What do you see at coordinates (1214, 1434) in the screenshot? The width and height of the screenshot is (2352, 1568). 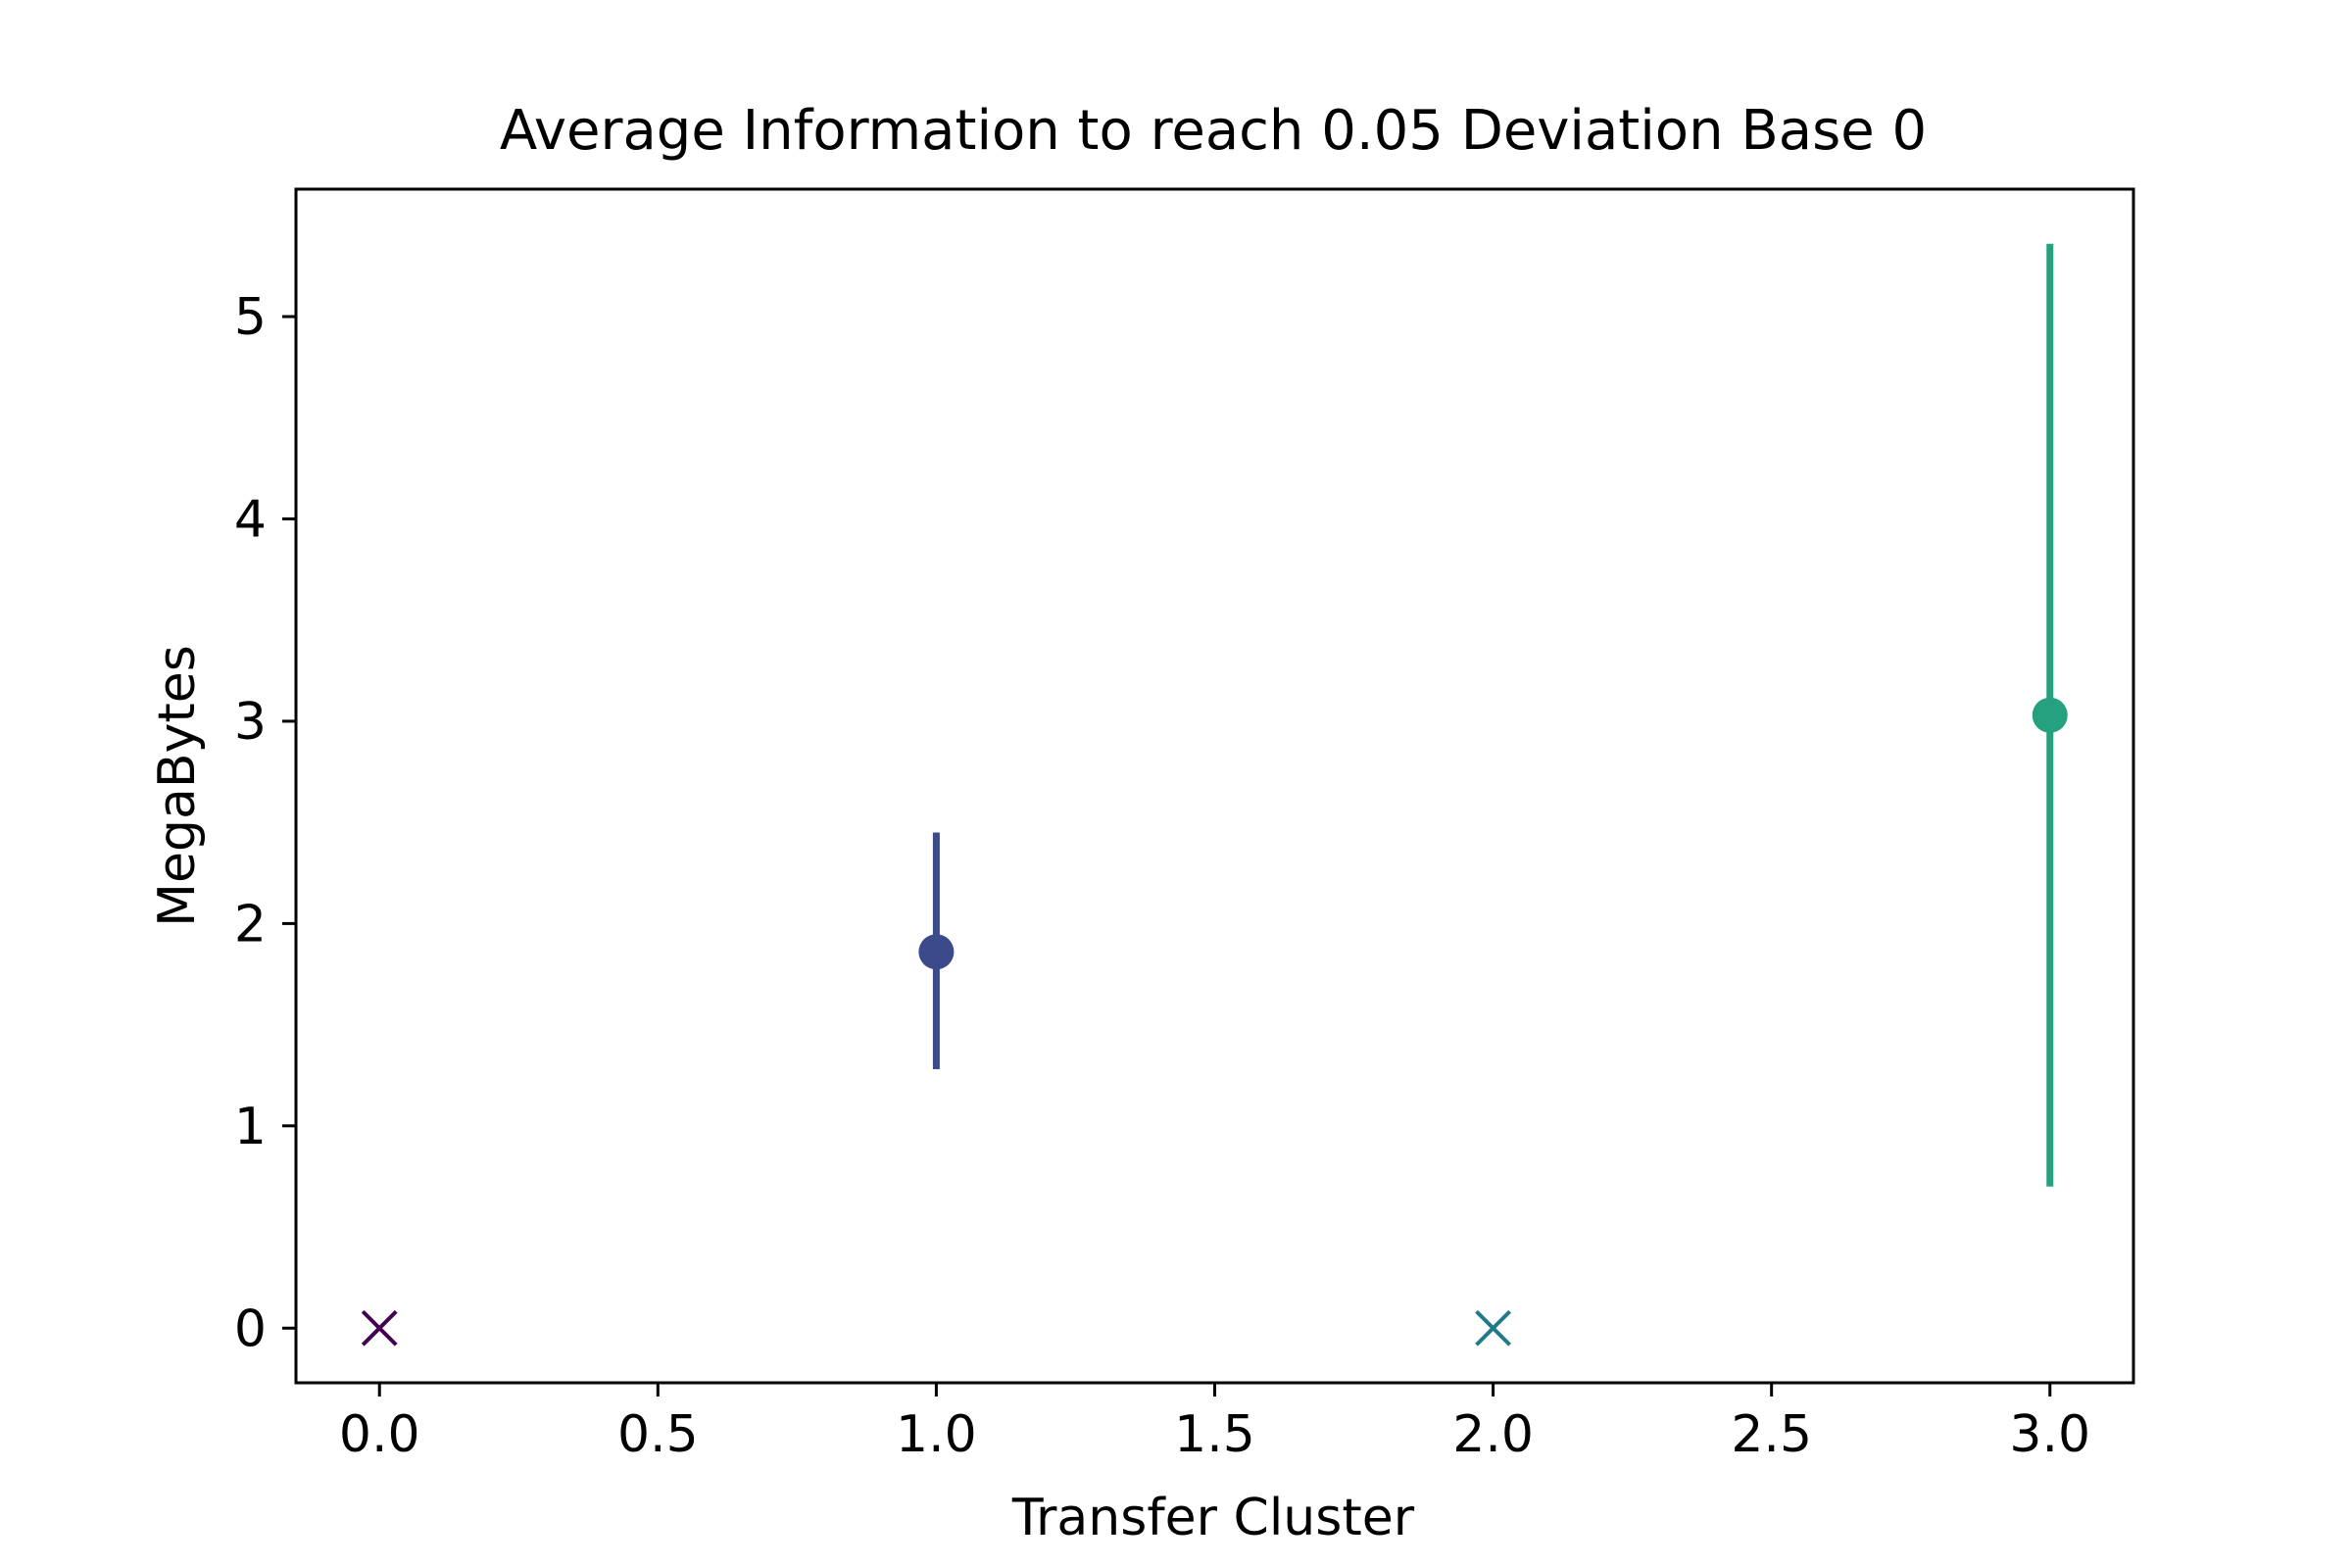 I see `x-tick-label: 1.5` at bounding box center [1214, 1434].